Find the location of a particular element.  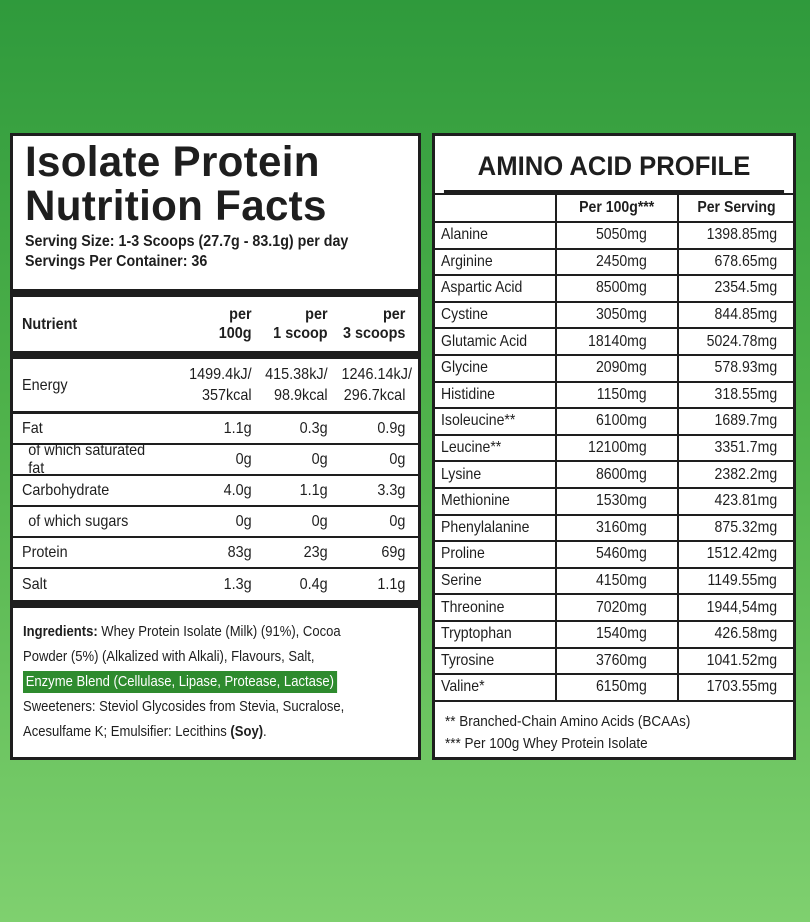

amino-cell: Glutamic Acid is located at coordinates (496, 341).